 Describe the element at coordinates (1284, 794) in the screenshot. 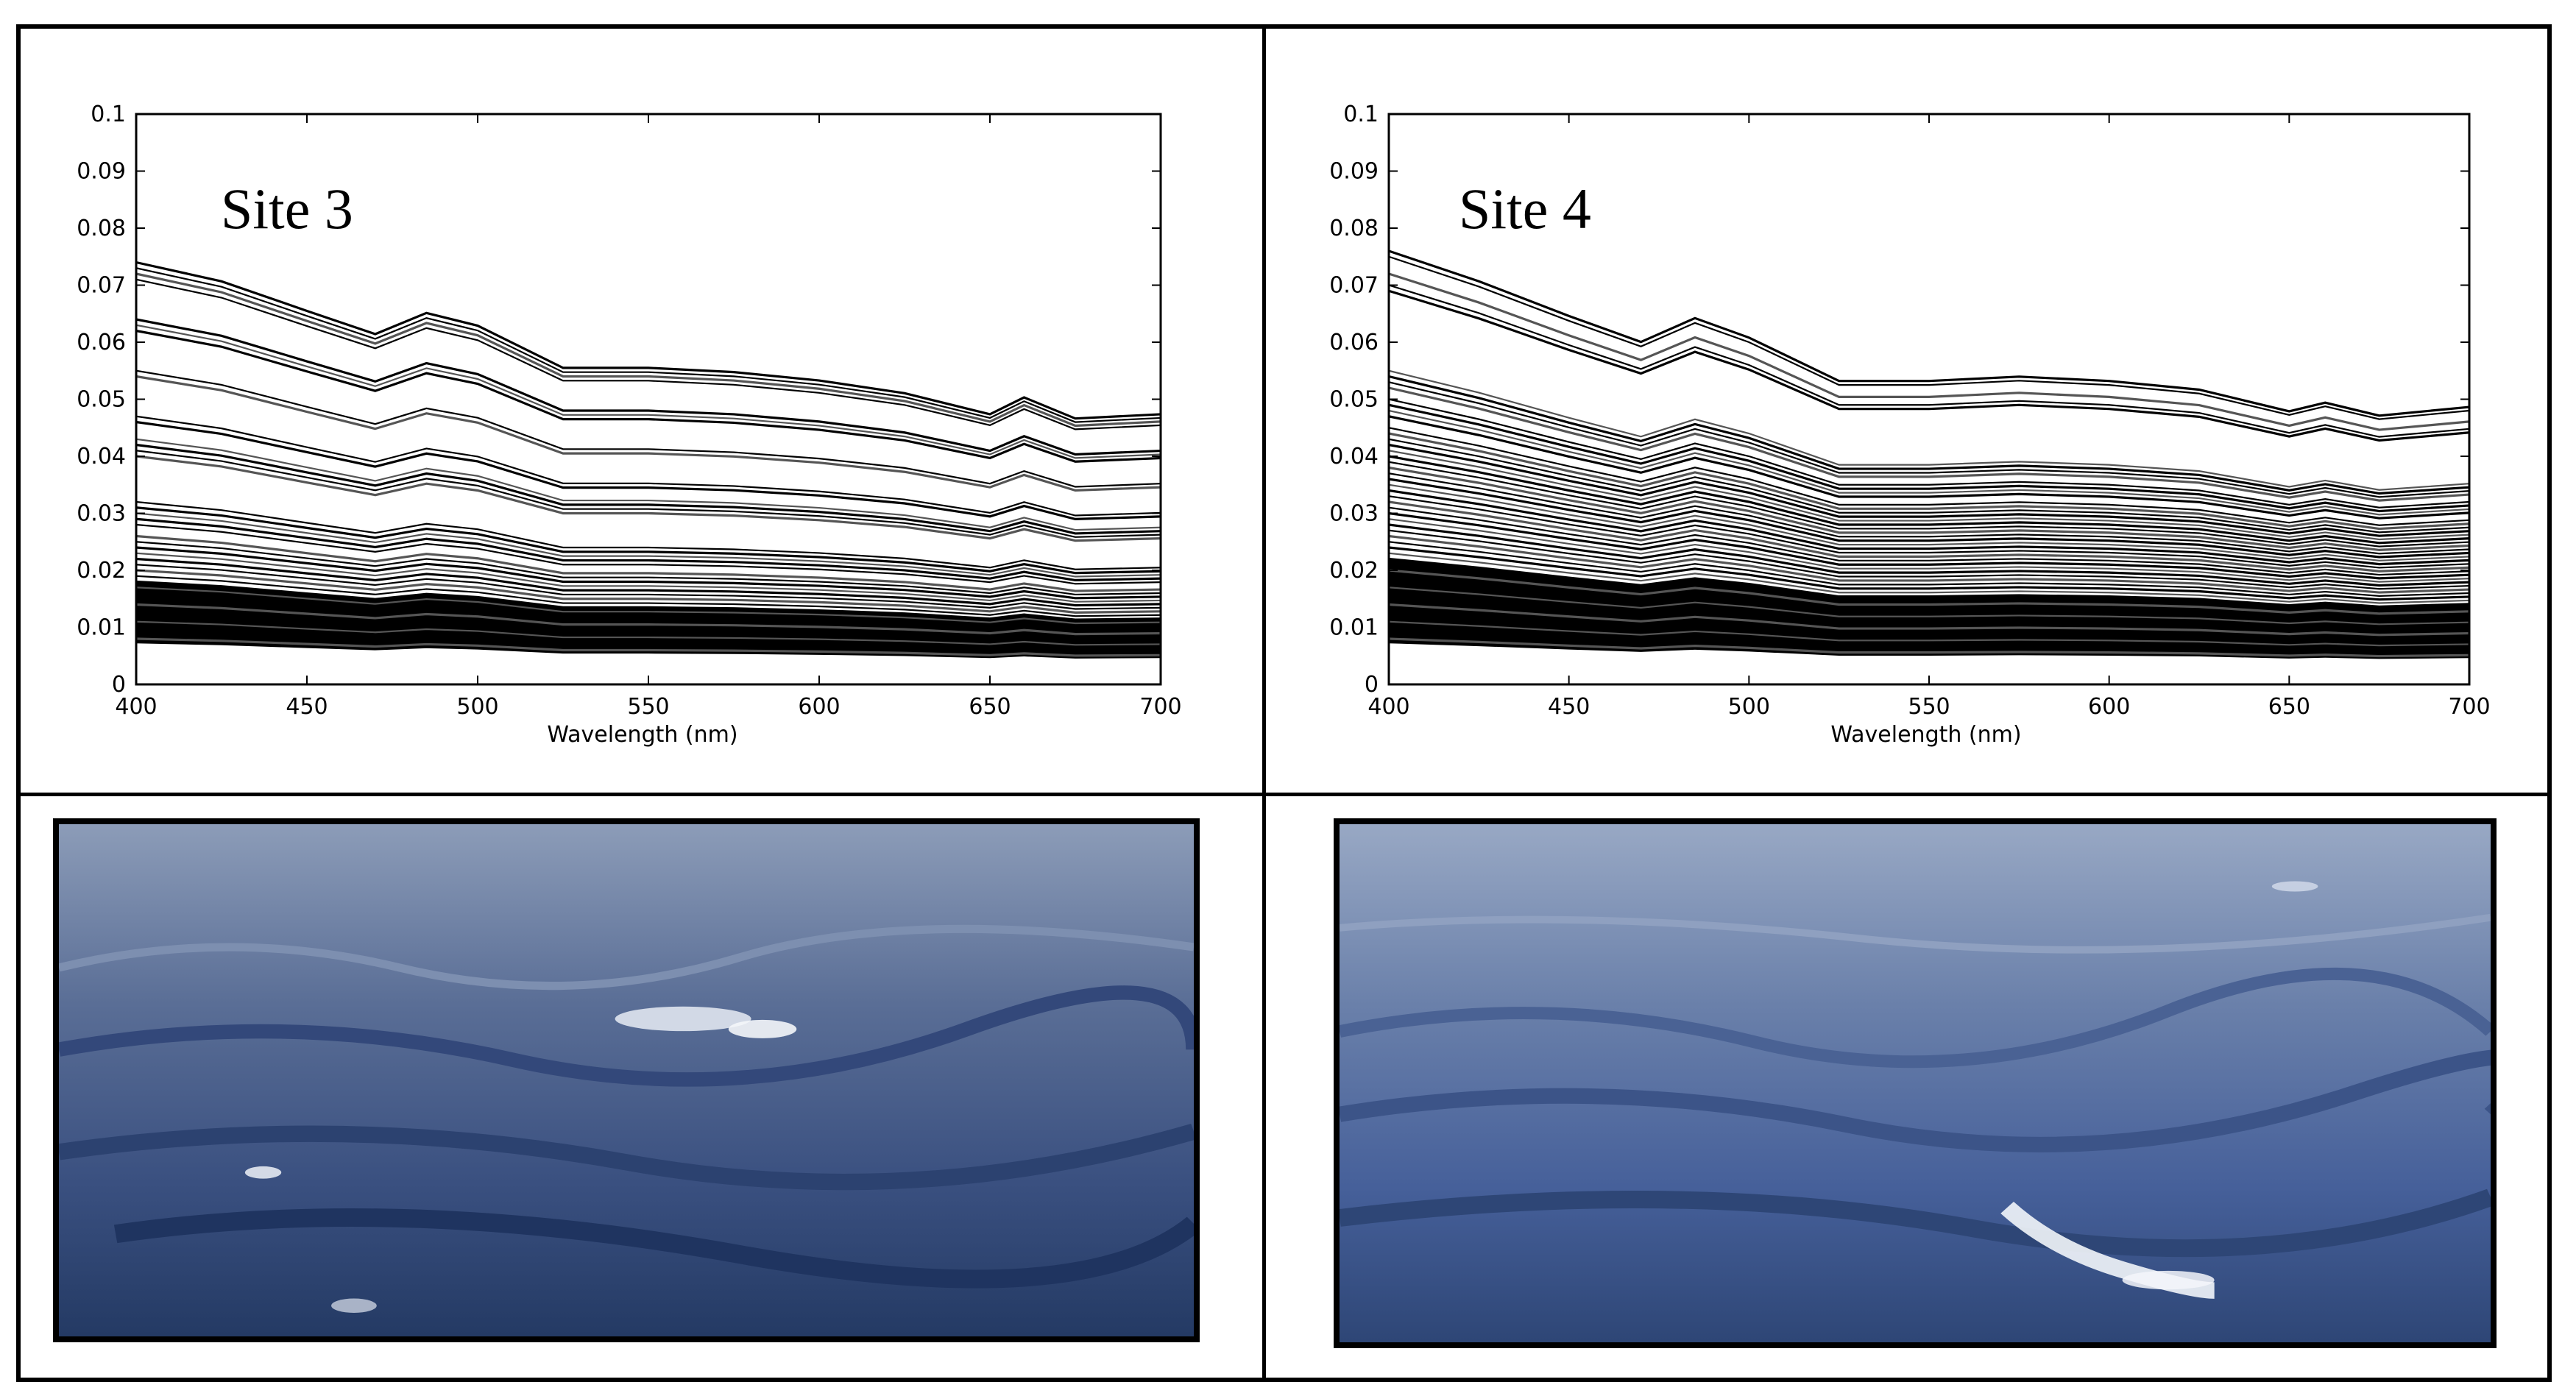

I see `horizontal-divider` at that location.